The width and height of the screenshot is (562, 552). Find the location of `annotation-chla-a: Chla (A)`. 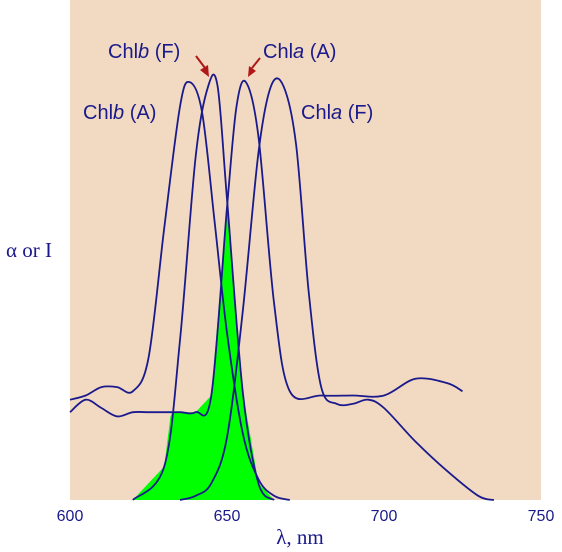

annotation-chla-a: Chla (A) is located at coordinates (299, 52).